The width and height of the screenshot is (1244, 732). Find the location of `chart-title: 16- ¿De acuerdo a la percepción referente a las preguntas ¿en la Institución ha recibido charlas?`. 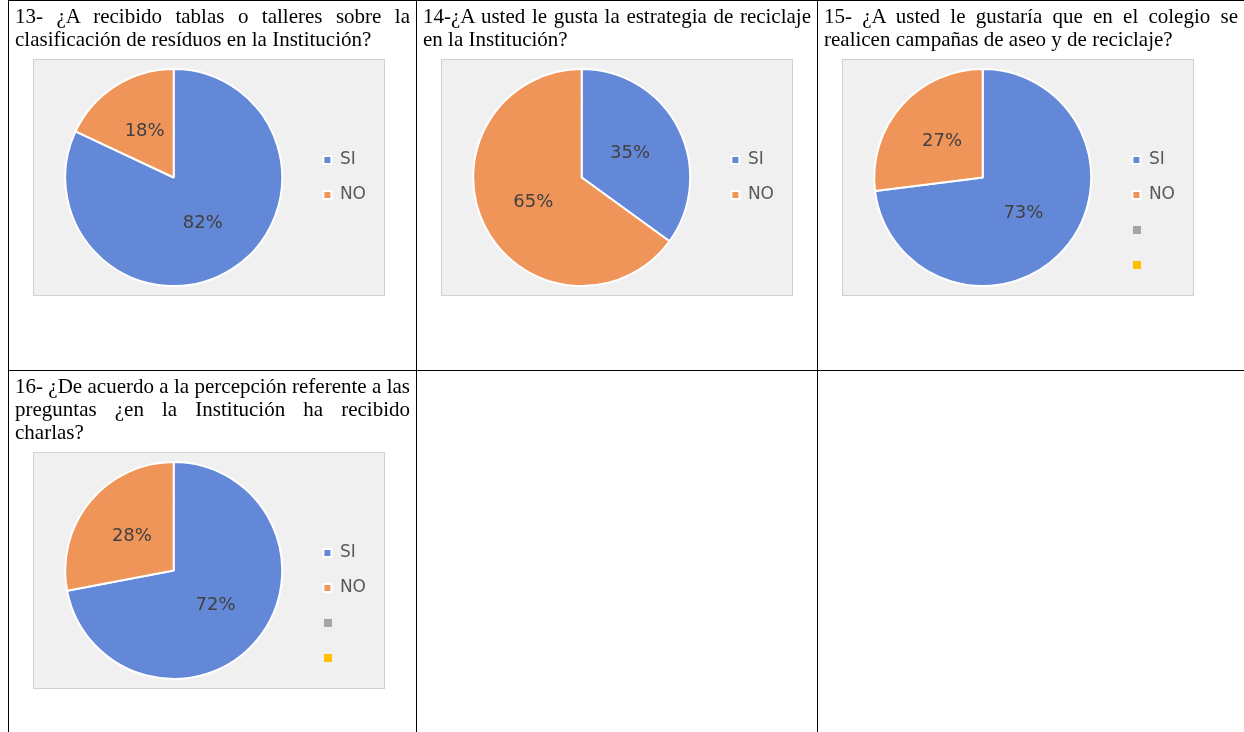

chart-title: 16- ¿De acuerdo a la percepción referente a las preguntas ¿en la Institución ha recibido charlas? is located at coordinates (212, 409).